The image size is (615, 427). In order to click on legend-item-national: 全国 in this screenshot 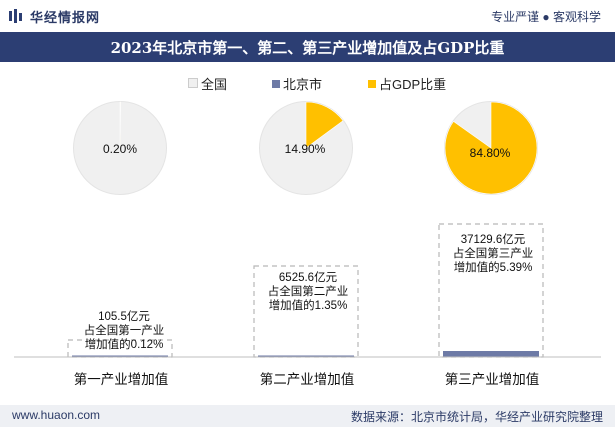, I will do `click(207, 83)`.